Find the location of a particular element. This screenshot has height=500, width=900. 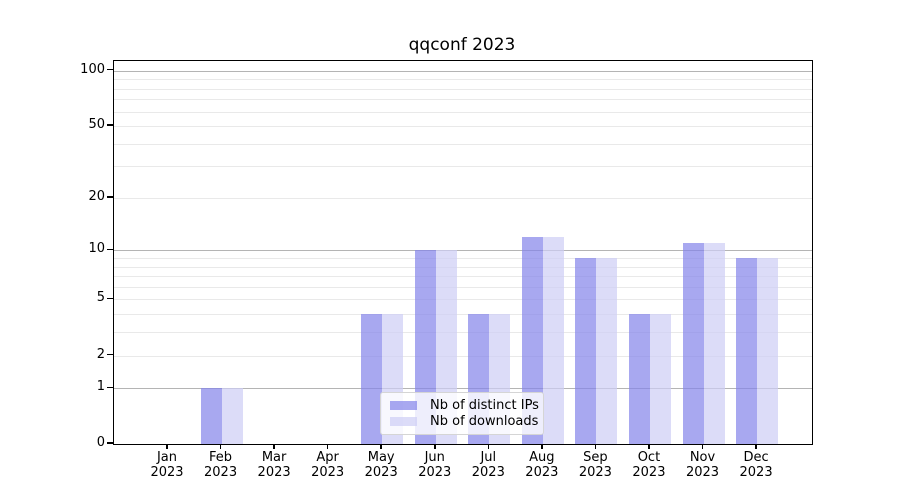

y-tick-label: 50 is located at coordinates (96, 125).